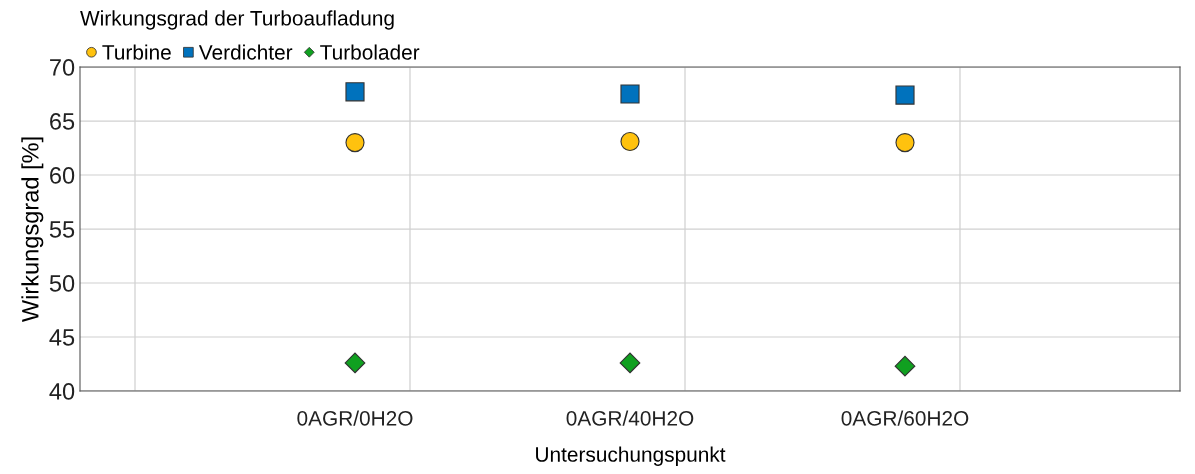 The height and width of the screenshot is (474, 1195). Describe the element at coordinates (62, 283) in the screenshot. I see `y-tick-label: 50` at that location.